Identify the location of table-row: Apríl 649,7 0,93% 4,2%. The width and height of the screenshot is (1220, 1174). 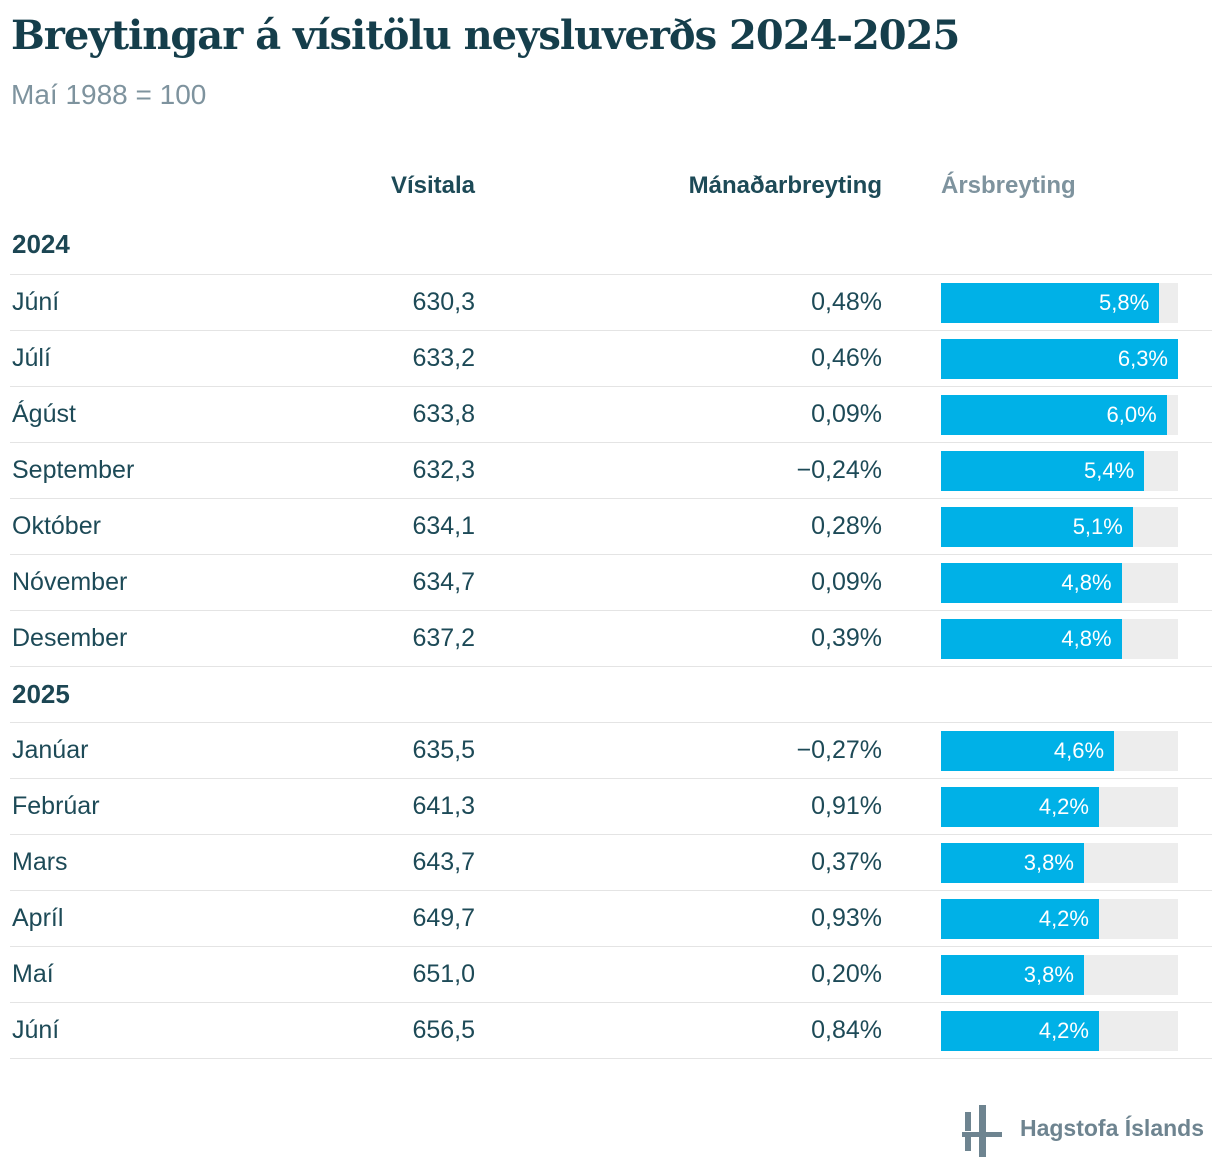
(611, 918).